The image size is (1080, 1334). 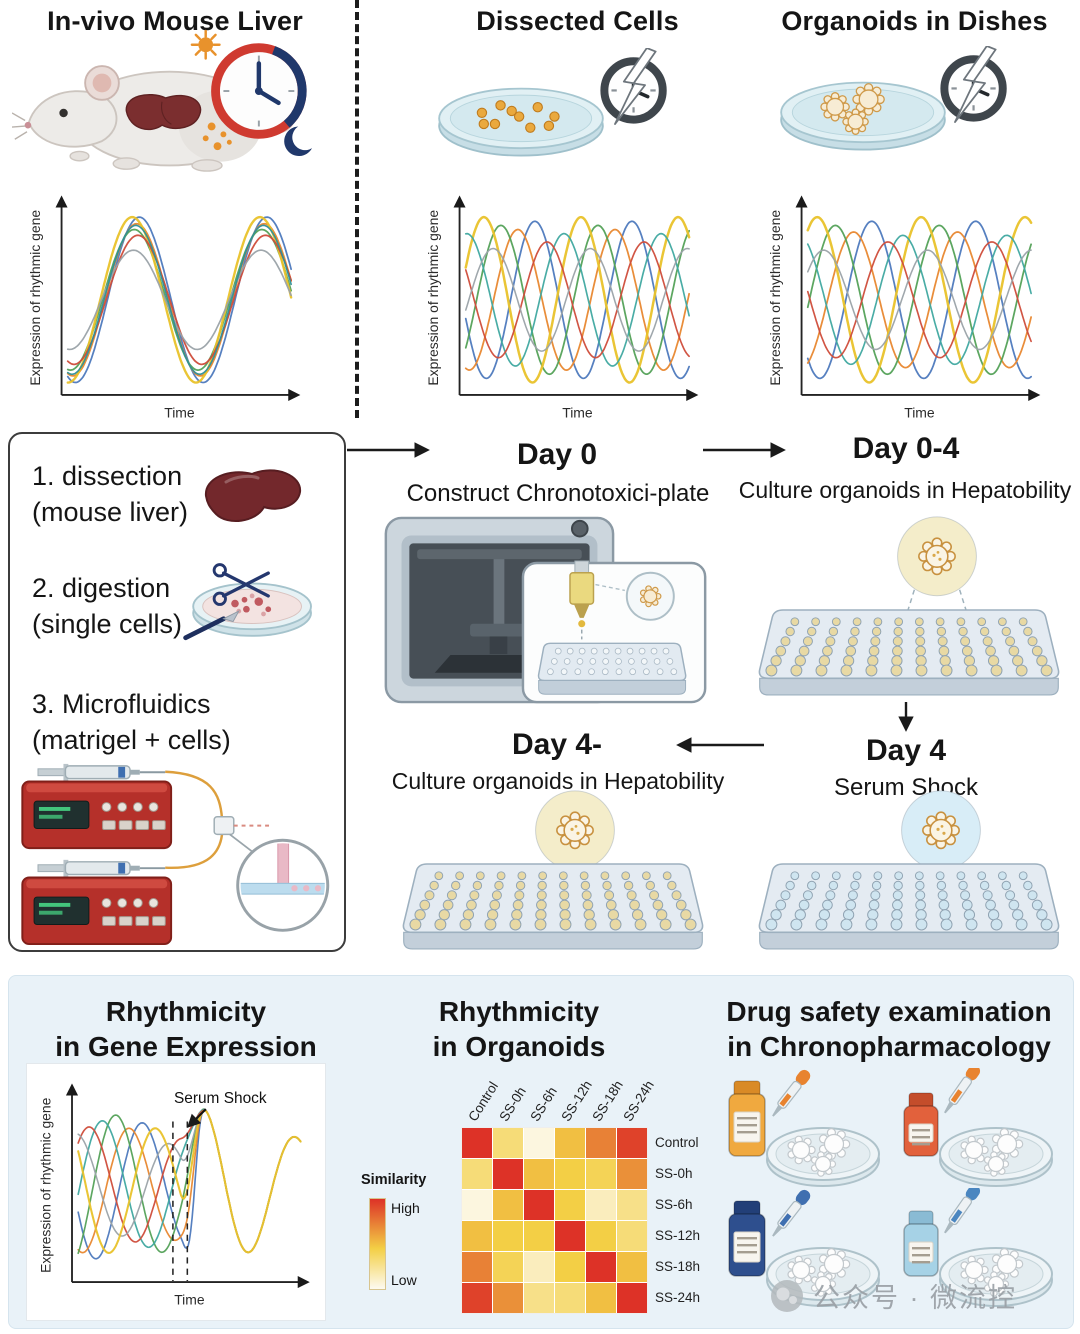 I want to click on feeding-dots, so click(x=217, y=136).